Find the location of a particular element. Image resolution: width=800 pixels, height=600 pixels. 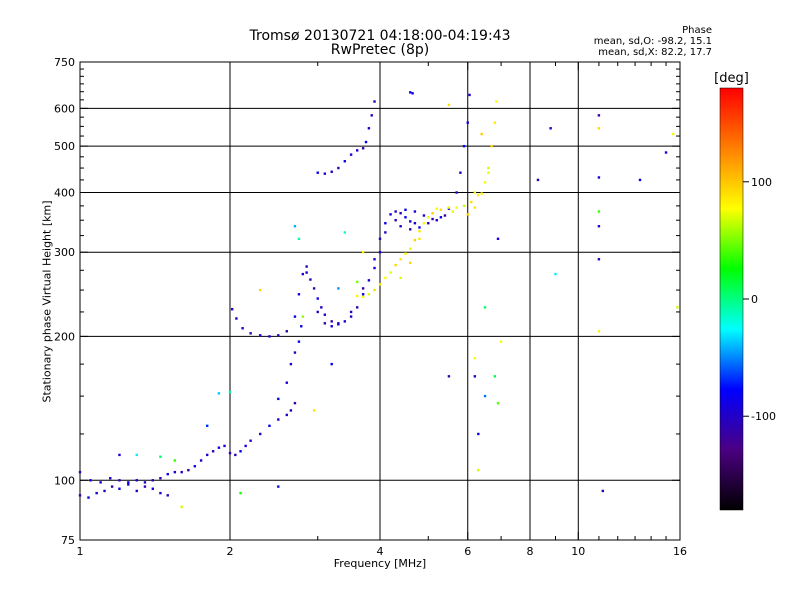

colorbar-label: [deg] is located at coordinates (731, 78).